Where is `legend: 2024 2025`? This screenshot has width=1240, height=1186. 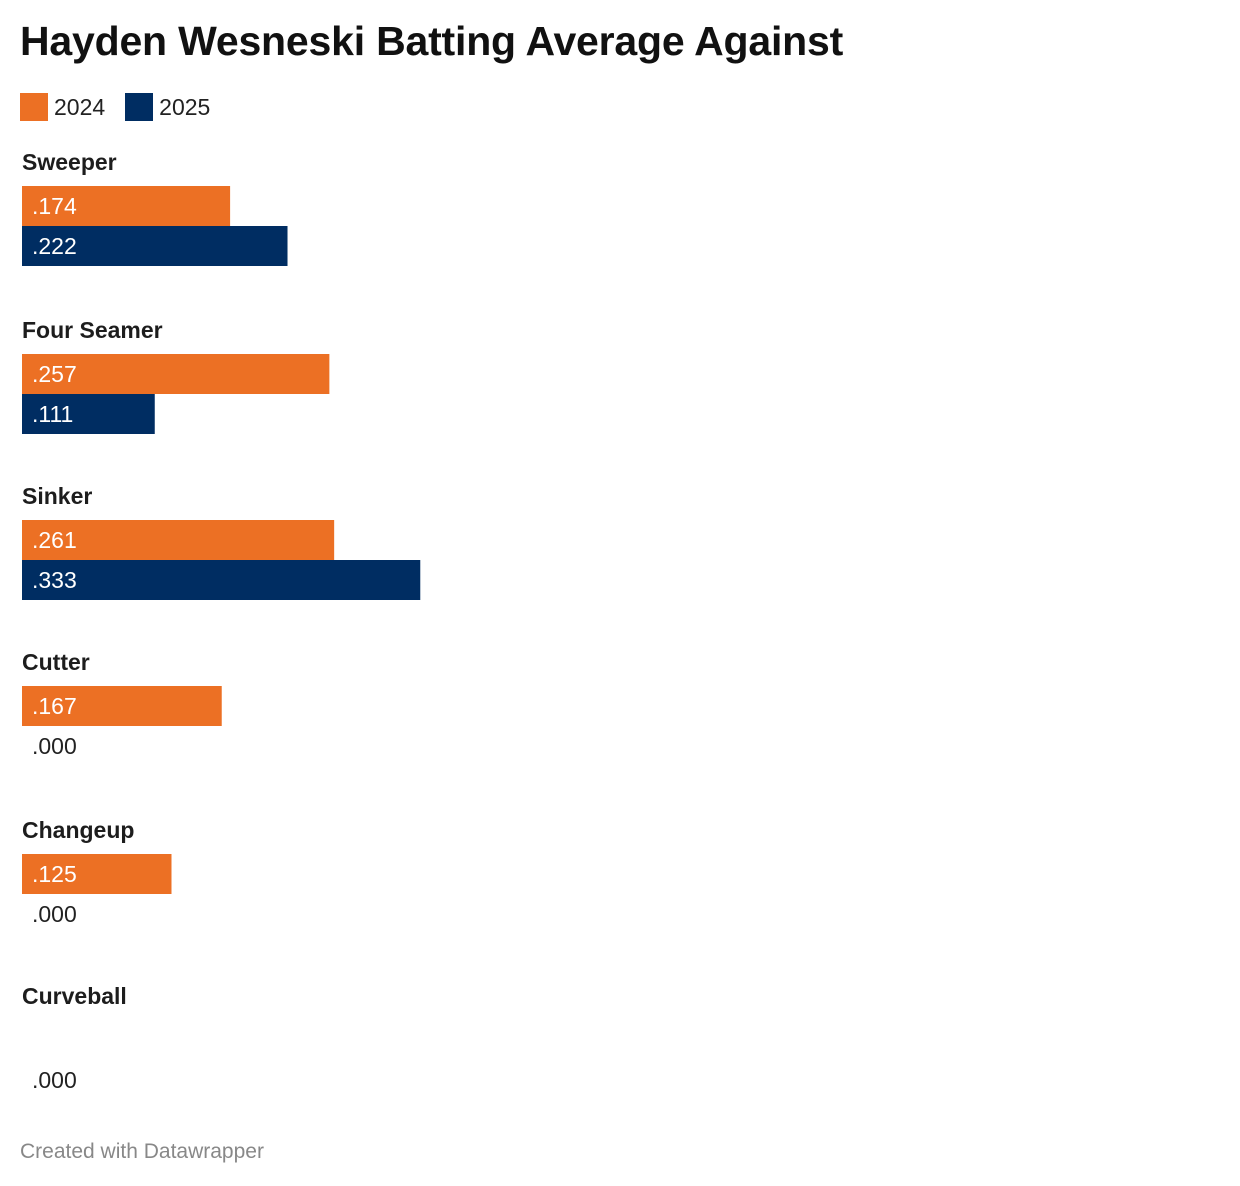 legend: 2024 2025 is located at coordinates (125, 107).